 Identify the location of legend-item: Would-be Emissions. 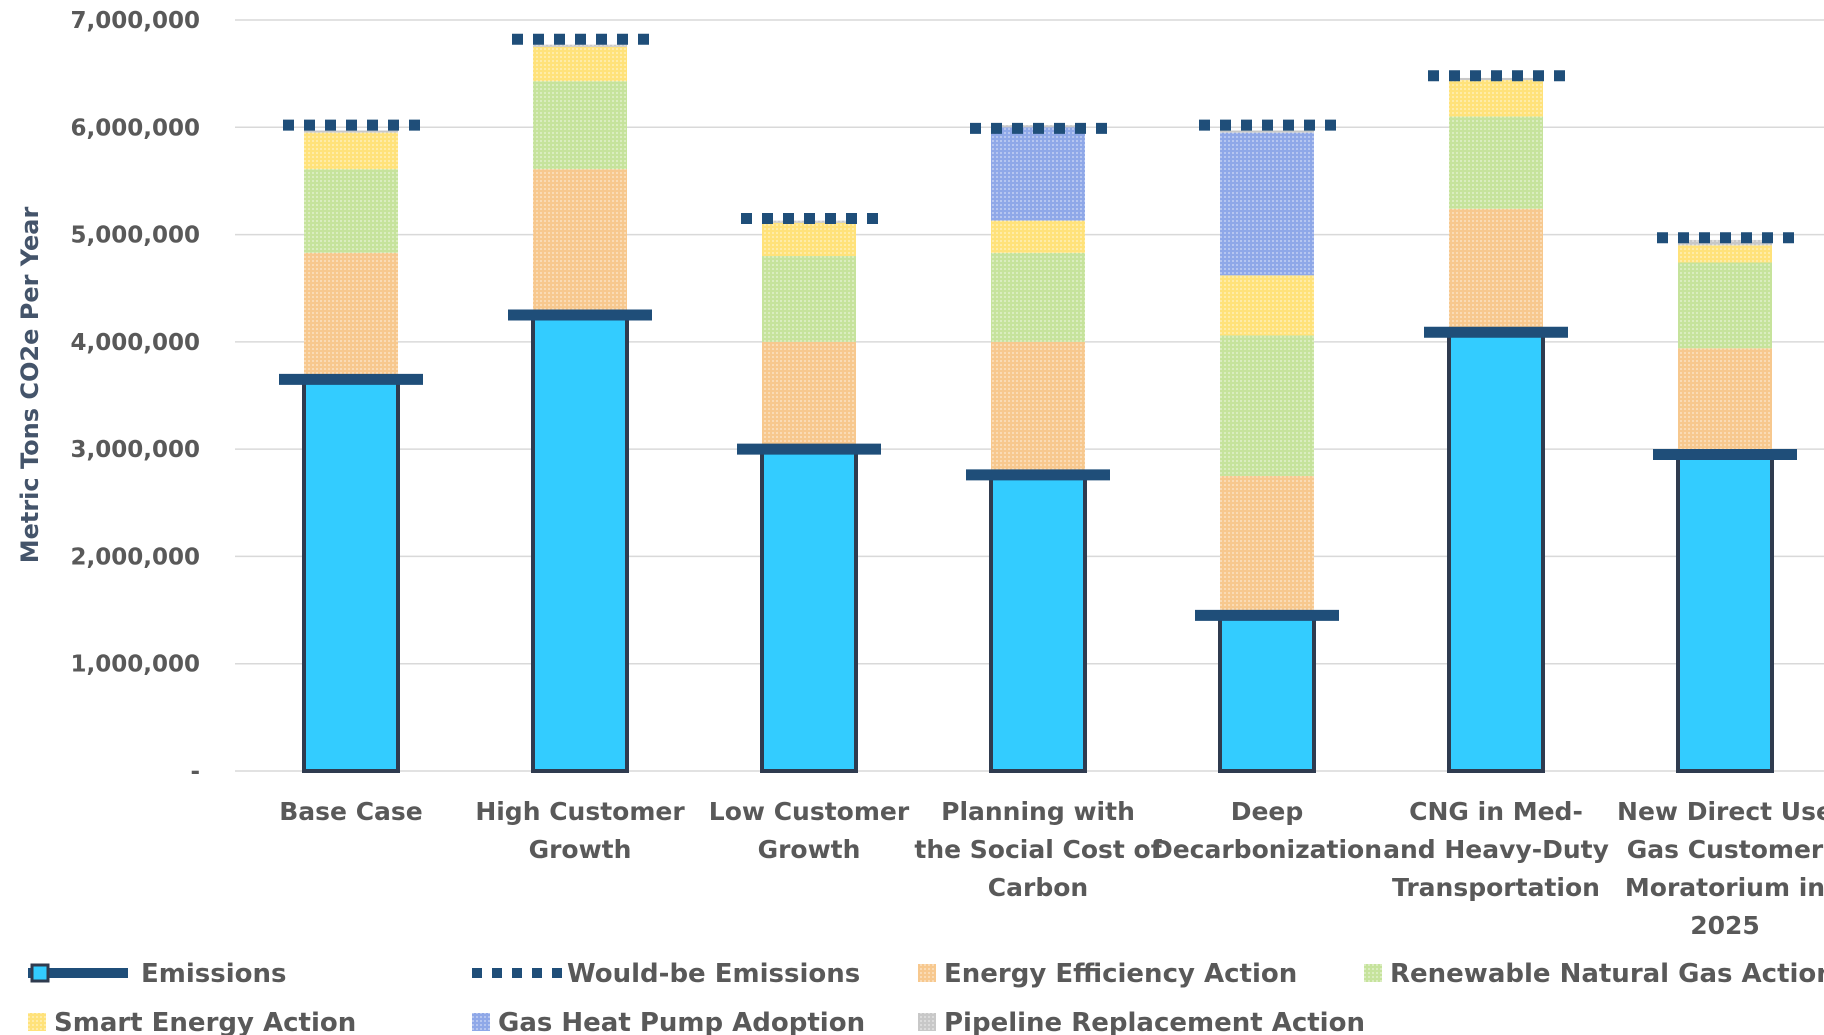
(666, 974).